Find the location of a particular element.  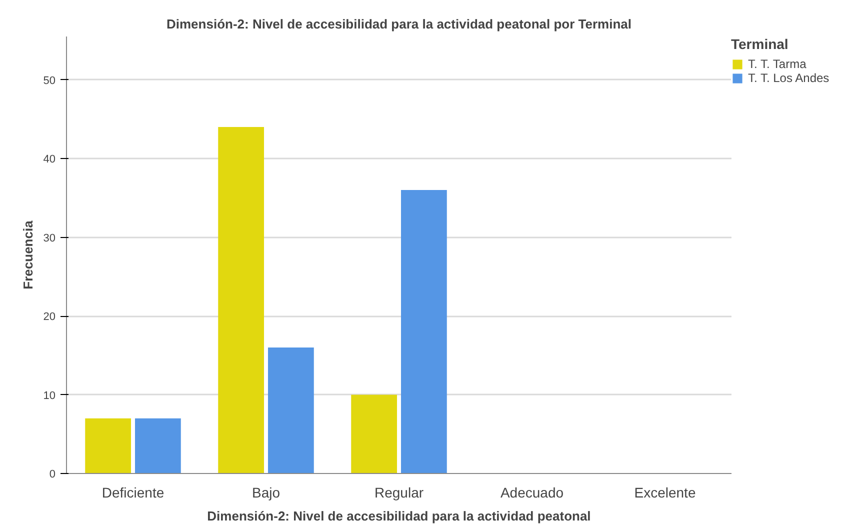

chart-title: Dimensión-2: Nivel de accesibilidad para la actividad peatonal por Terminal is located at coordinates (399, 24).